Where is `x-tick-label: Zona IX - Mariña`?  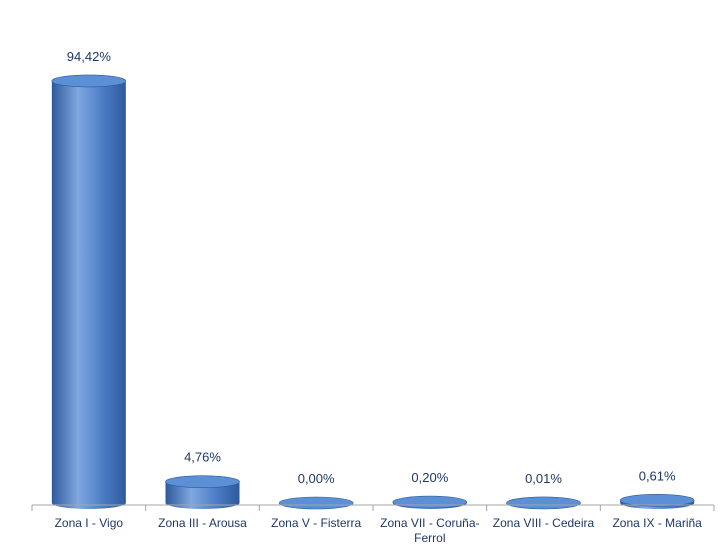 x-tick-label: Zona IX - Mariña is located at coordinates (657, 523).